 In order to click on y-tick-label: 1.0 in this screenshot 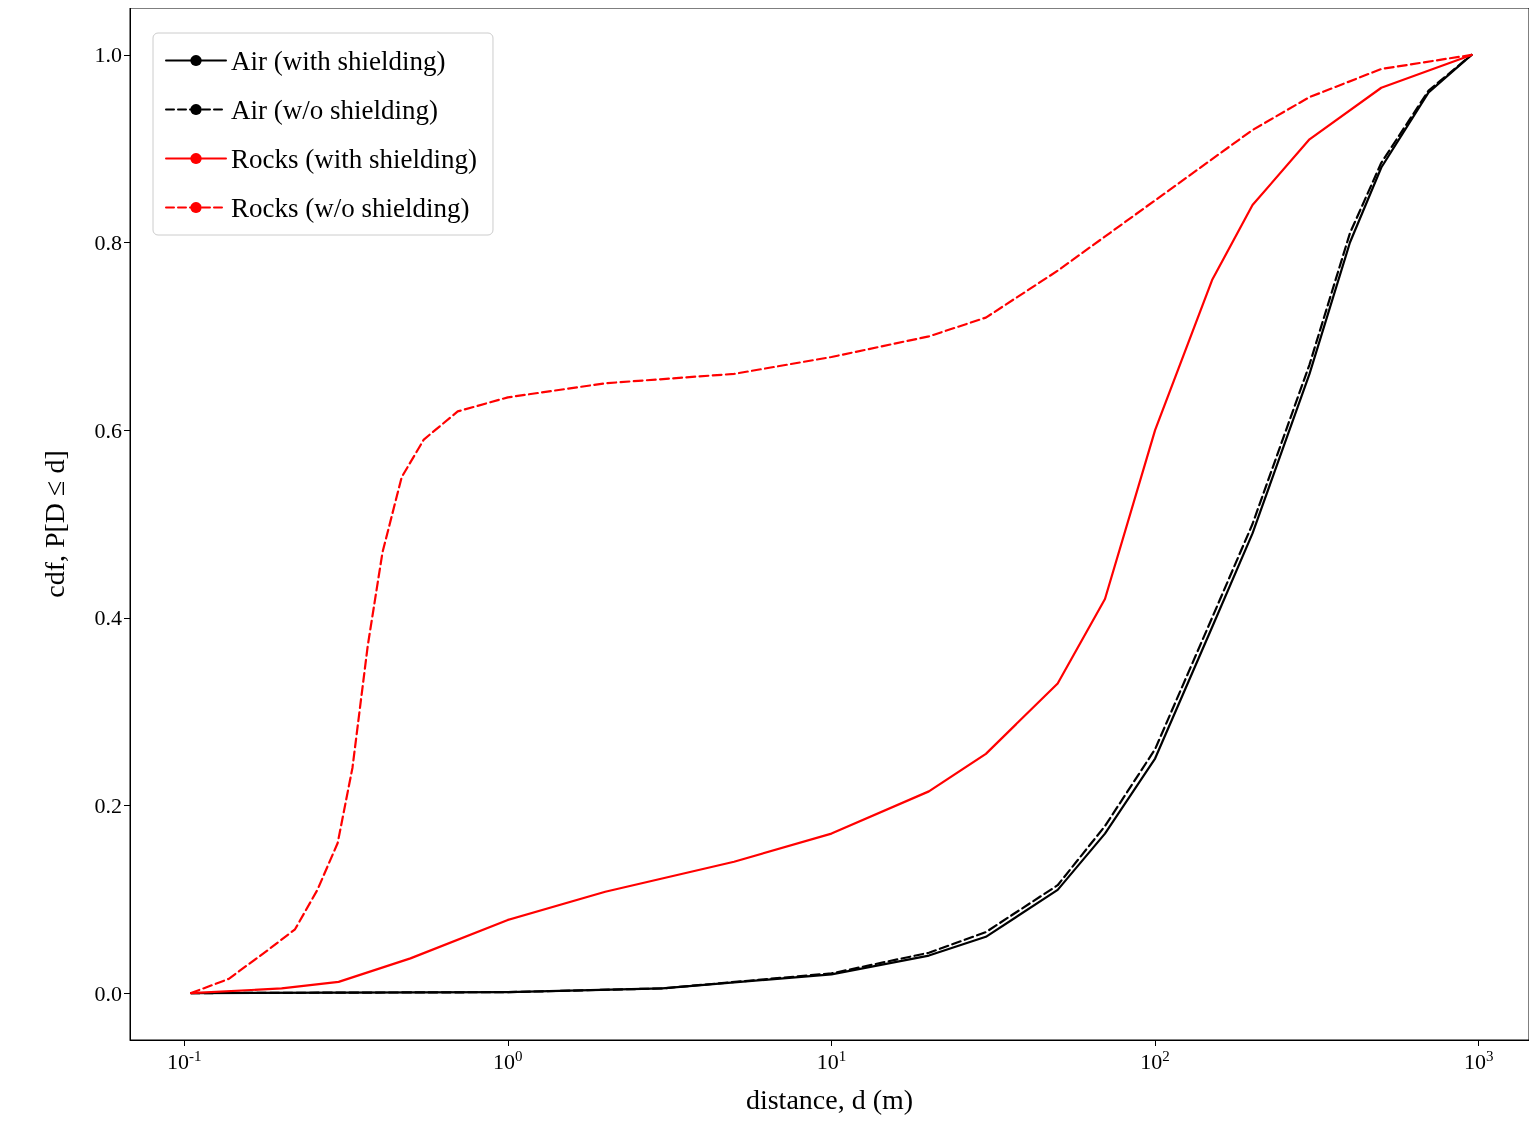, I will do `click(108, 55)`.